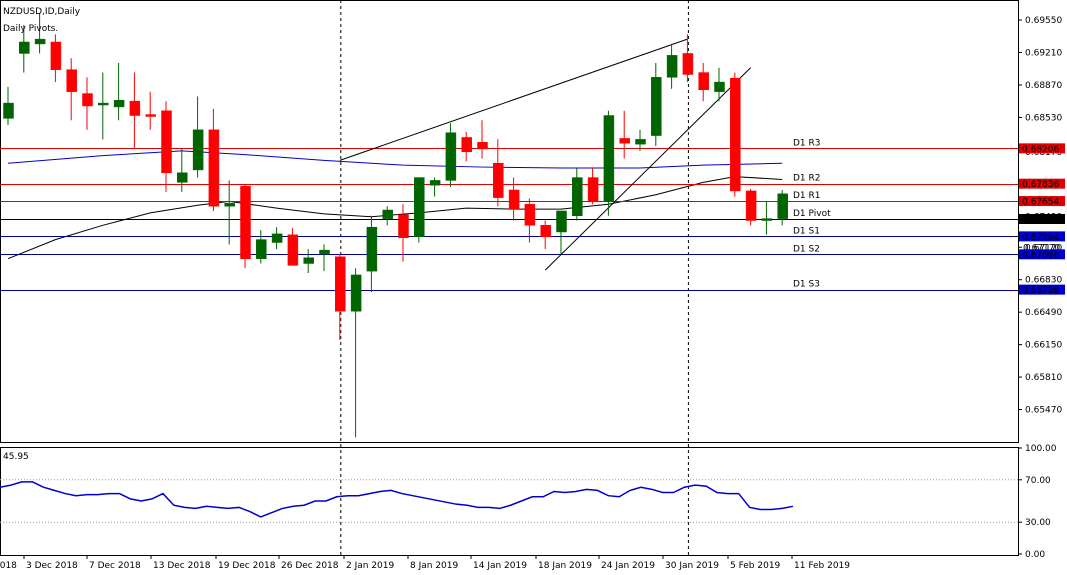  I want to click on x-tick-label: 3 Dec 2018, so click(52, 566).